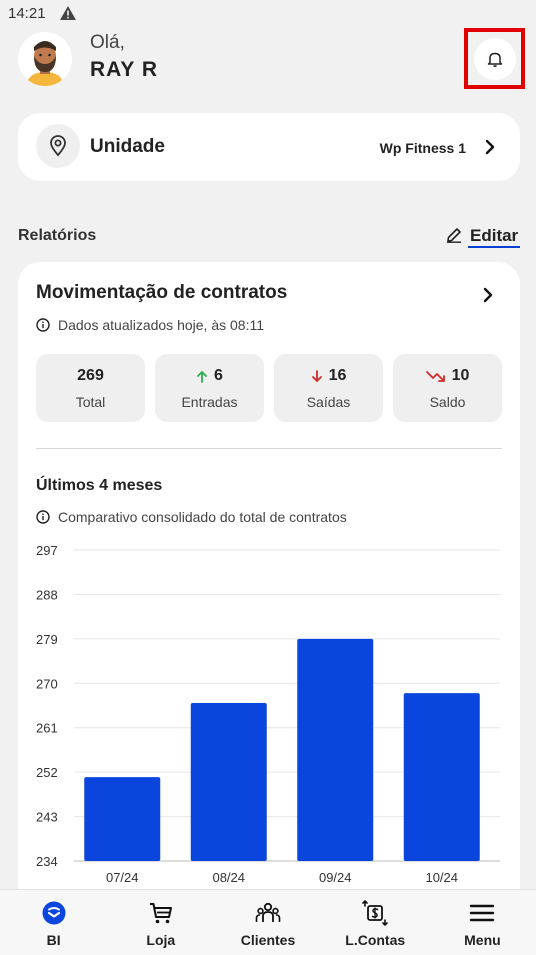 This screenshot has height=955, width=536. I want to click on bell-icon-wrapper, so click(494, 58).